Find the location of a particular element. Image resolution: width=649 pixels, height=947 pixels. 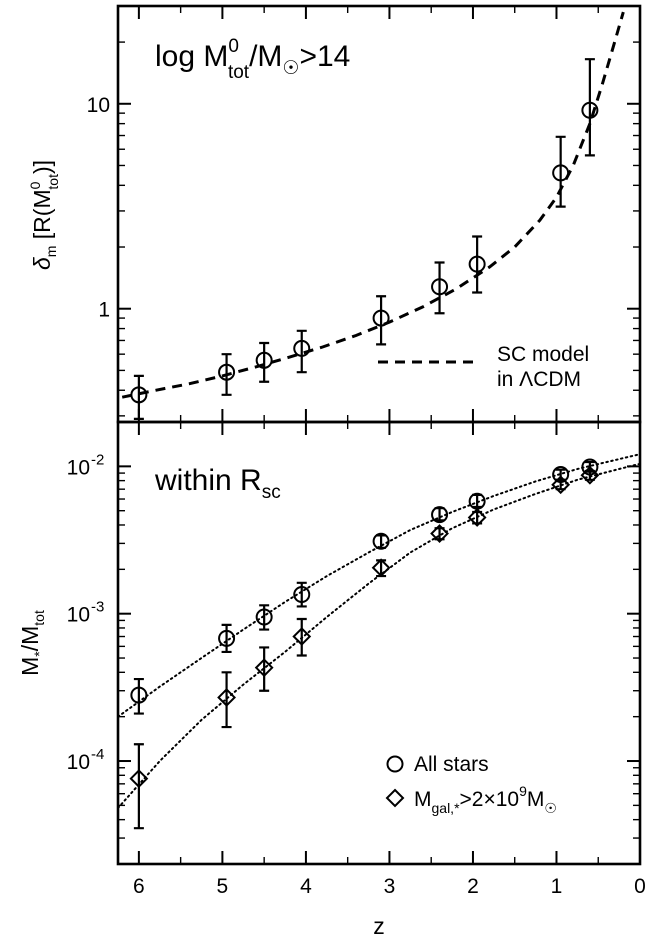

top-y-tick-label: 1 is located at coordinates (104, 310).